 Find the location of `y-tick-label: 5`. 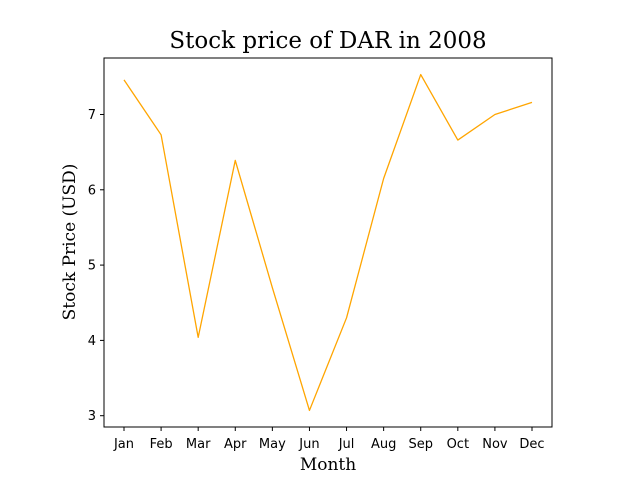

y-tick-label: 5 is located at coordinates (92, 266).